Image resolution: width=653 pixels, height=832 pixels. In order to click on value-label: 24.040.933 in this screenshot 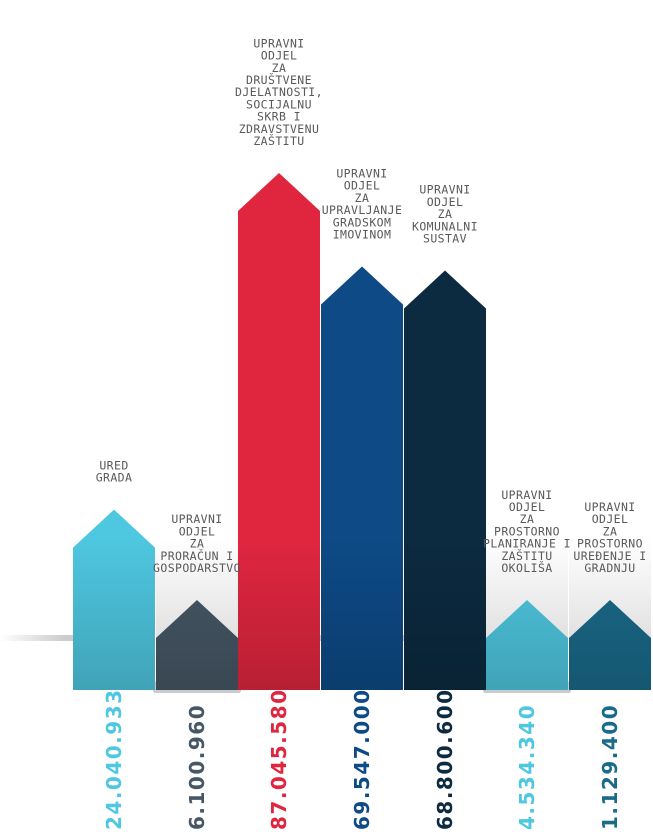, I will do `click(114, 759)`.